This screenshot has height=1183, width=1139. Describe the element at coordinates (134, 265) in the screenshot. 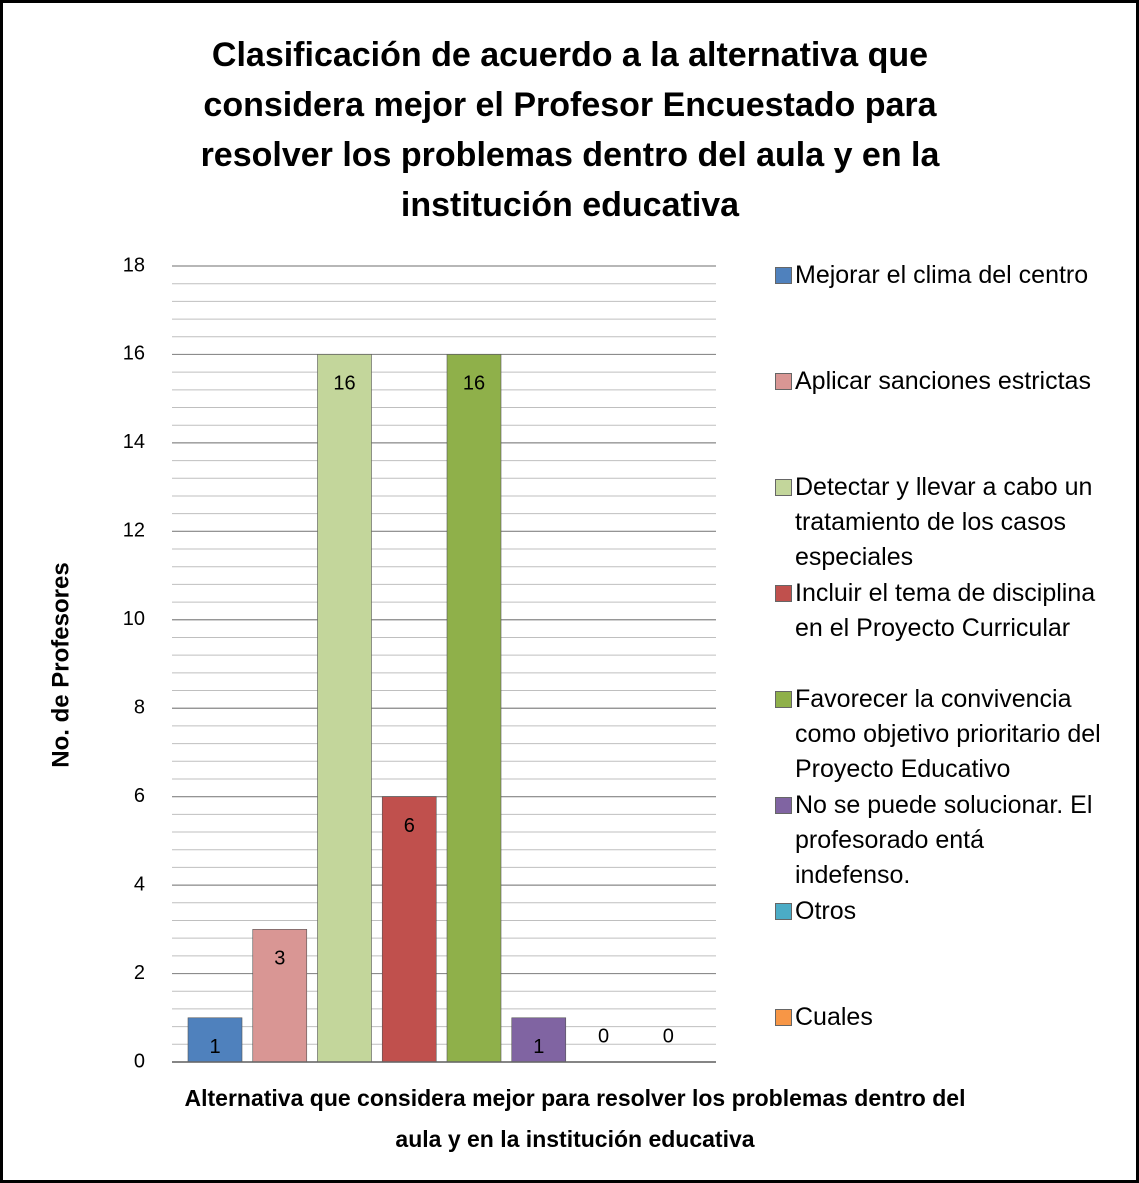

I see `y-tick-label: 18` at that location.